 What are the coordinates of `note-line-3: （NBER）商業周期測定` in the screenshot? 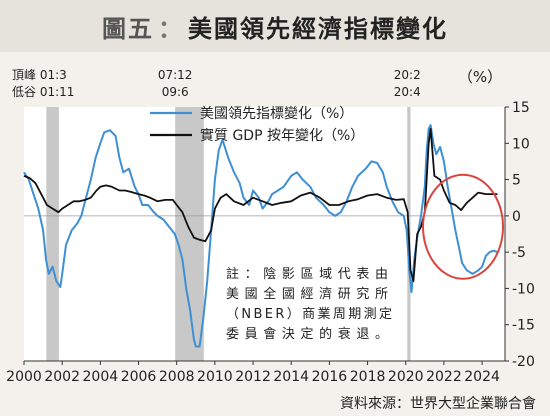 It's located at (309, 314).